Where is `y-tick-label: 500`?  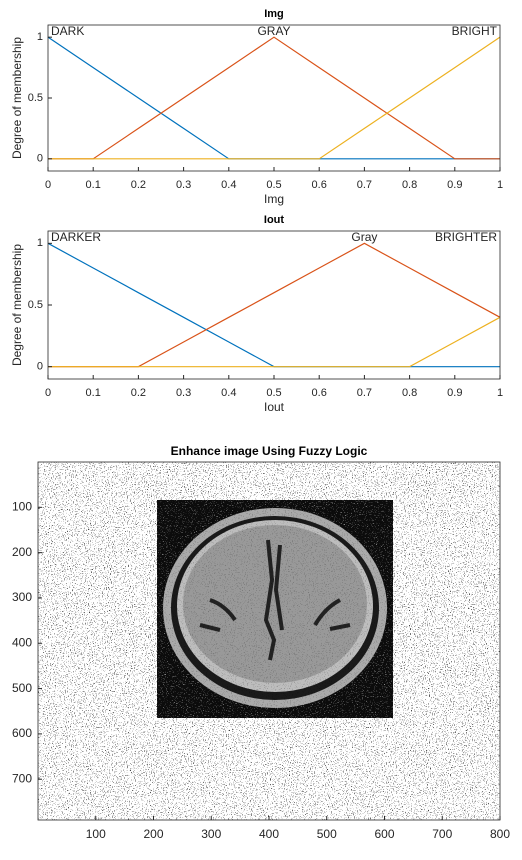 y-tick-label: 500 is located at coordinates (22, 688).